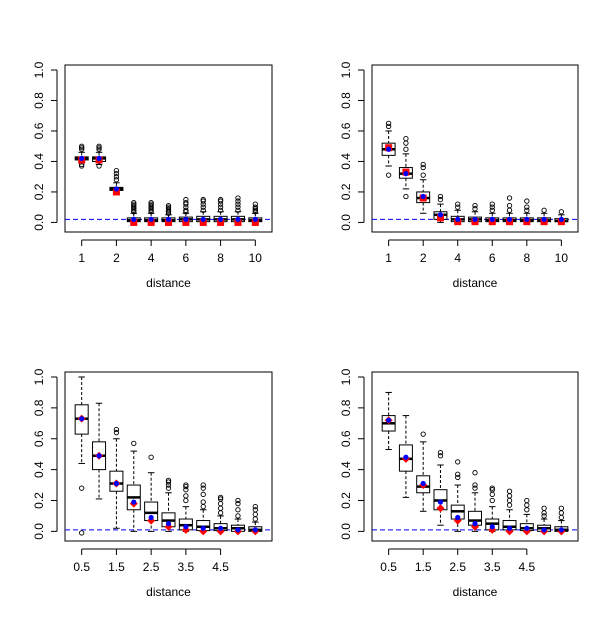 This screenshot has height=617, width=612. What do you see at coordinates (116, 567) in the screenshot?
I see `x-tick-label: 1.5` at bounding box center [116, 567].